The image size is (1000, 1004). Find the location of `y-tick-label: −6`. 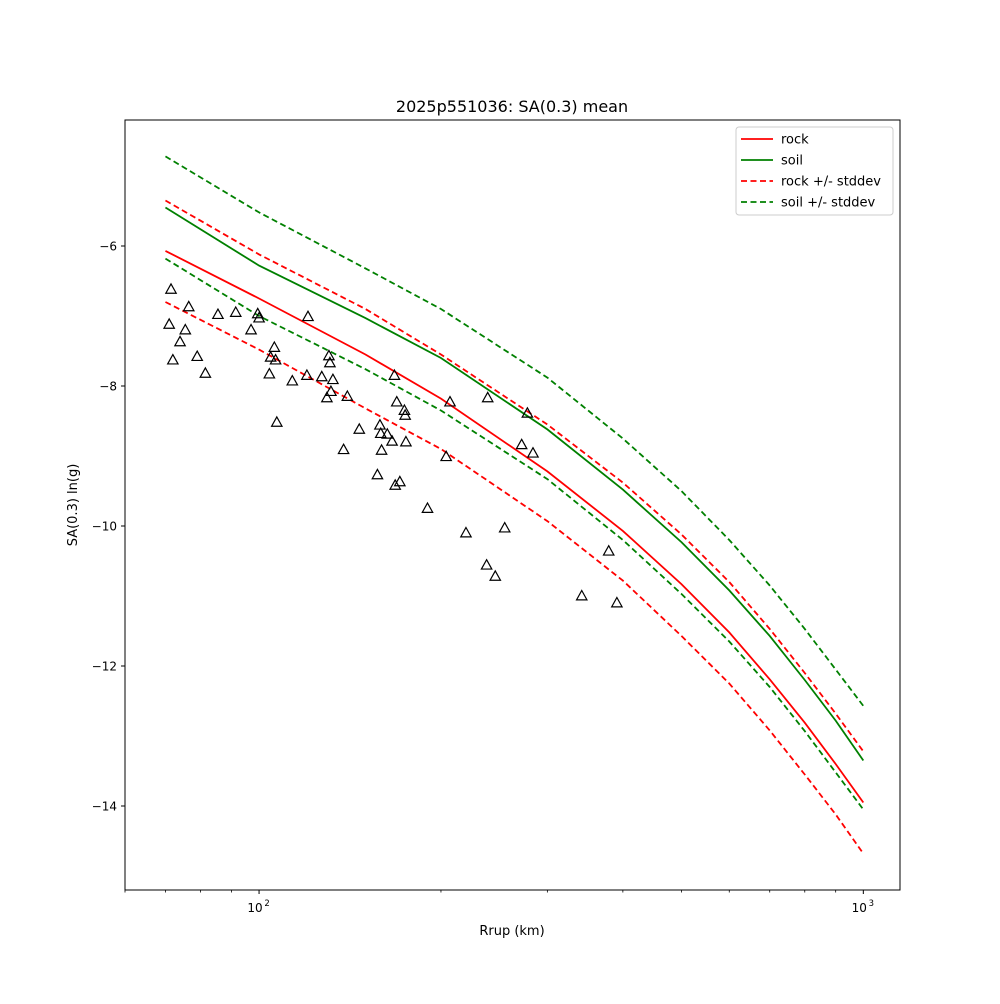

y-tick-label: −6 is located at coordinates (108, 247).